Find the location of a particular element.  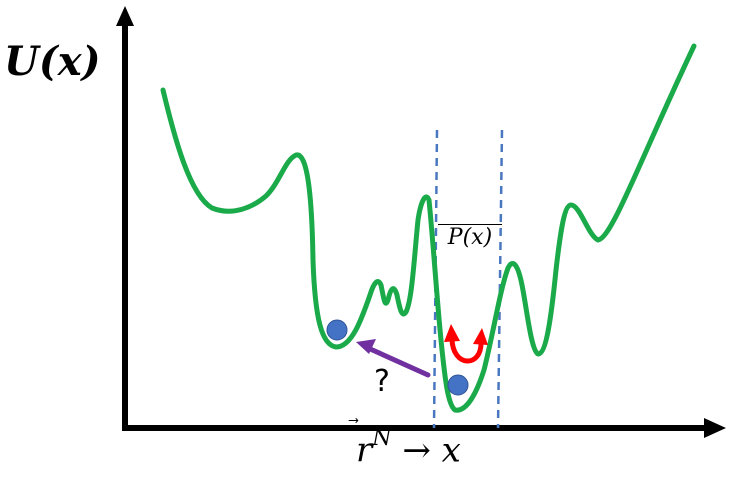

question-label: ? is located at coordinates (382, 381).